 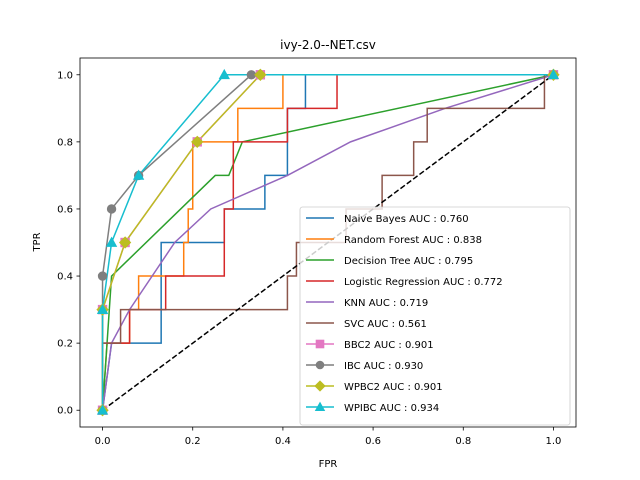 What do you see at coordinates (283, 441) in the screenshot?
I see `x-tick-label: 0.4` at bounding box center [283, 441].